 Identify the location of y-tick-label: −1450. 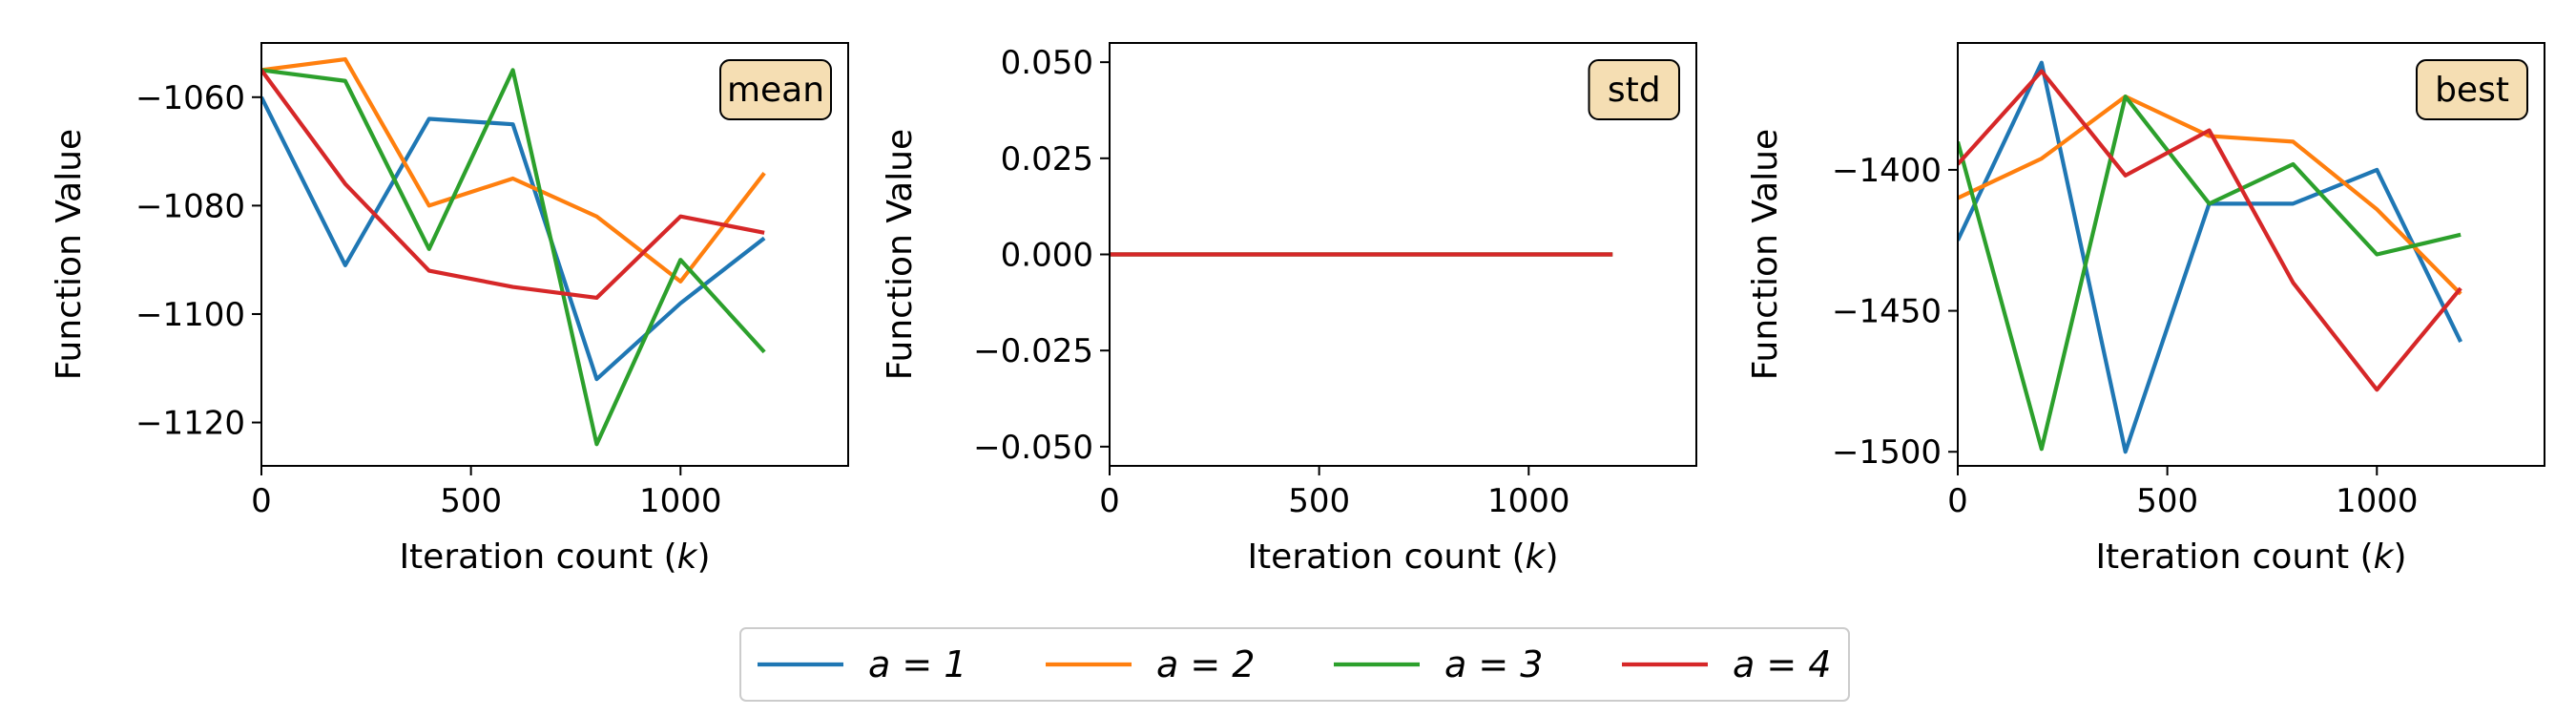
(1887, 312).